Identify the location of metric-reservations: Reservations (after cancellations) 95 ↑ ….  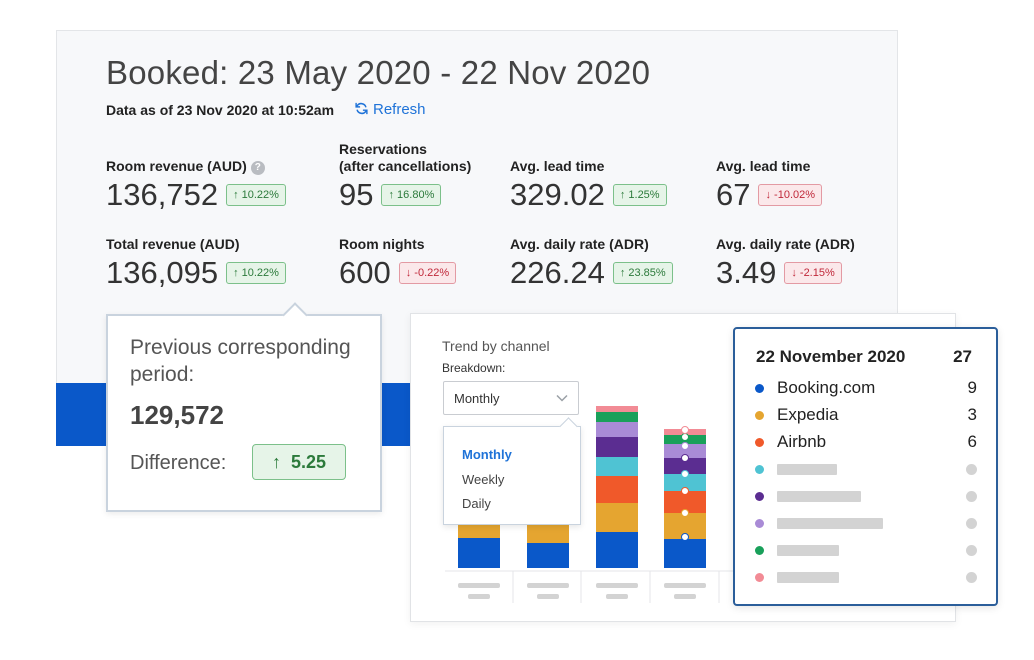
(405, 177).